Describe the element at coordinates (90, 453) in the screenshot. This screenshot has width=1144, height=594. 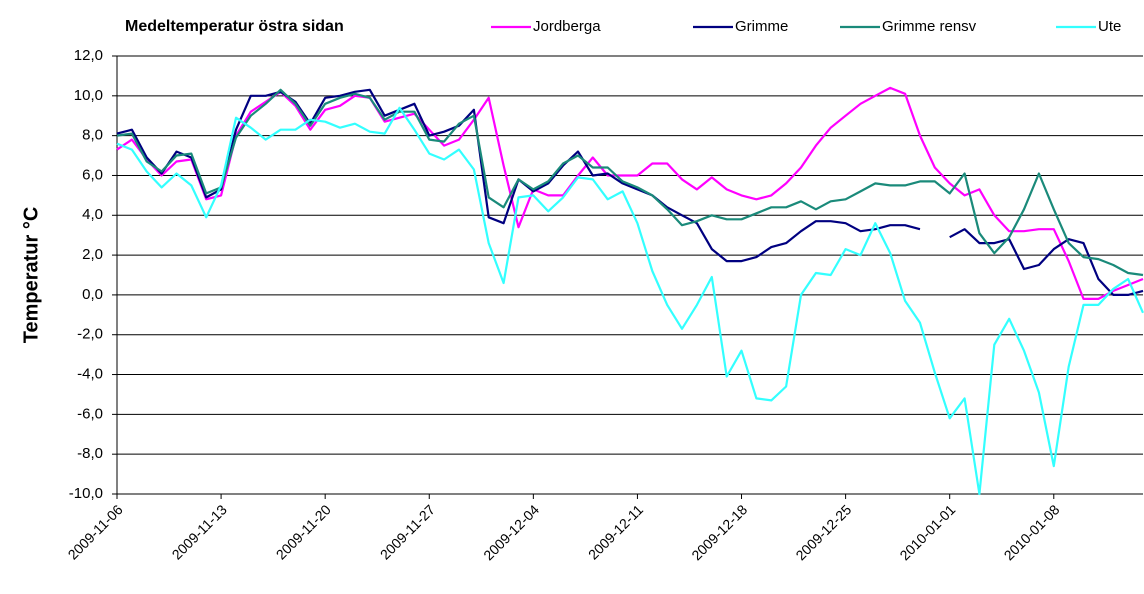
I see `y-tick-label: -8,0` at that location.